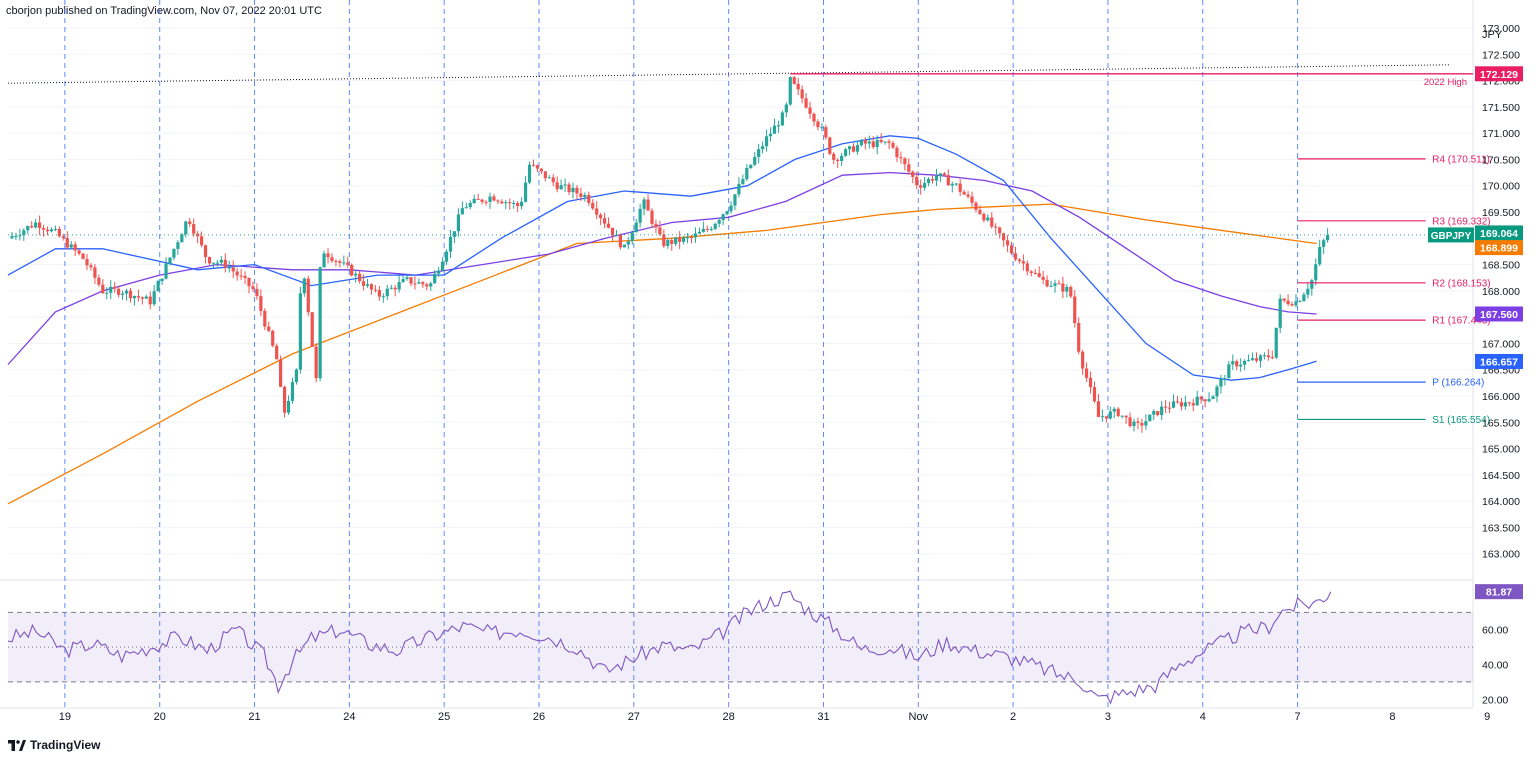  I want to click on y-tick-label: 168.500, so click(1501, 266).